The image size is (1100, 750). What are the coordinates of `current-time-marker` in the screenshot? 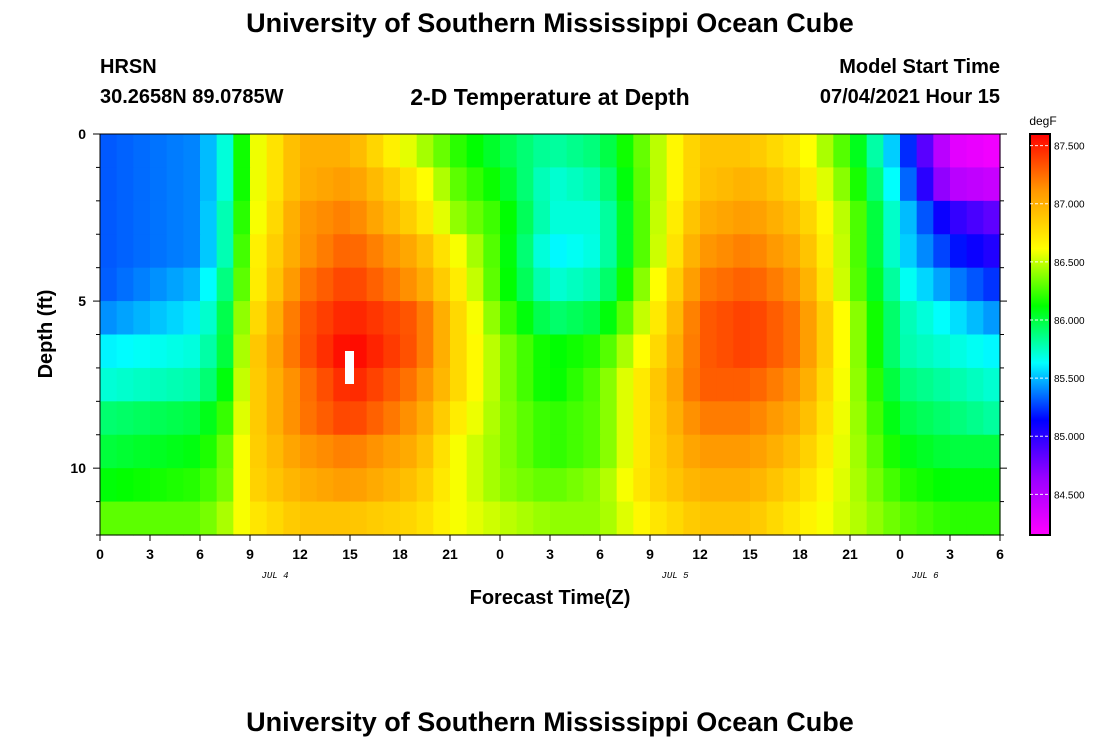 It's located at (349, 367).